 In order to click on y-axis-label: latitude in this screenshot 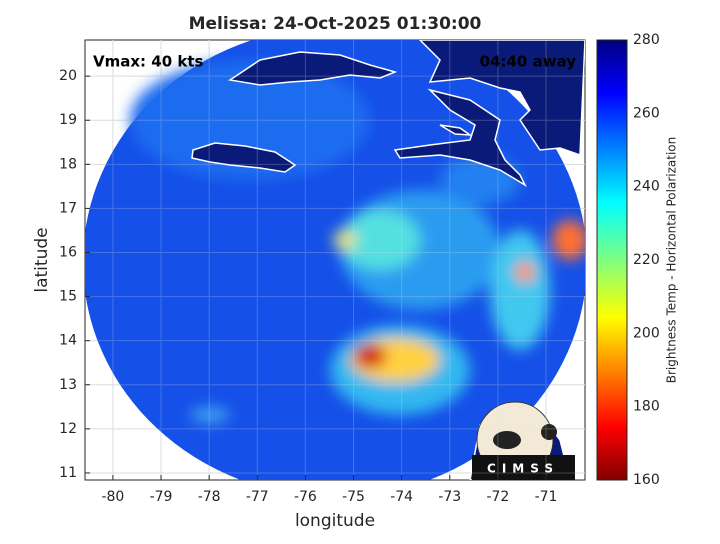, I will do `click(42, 259)`.